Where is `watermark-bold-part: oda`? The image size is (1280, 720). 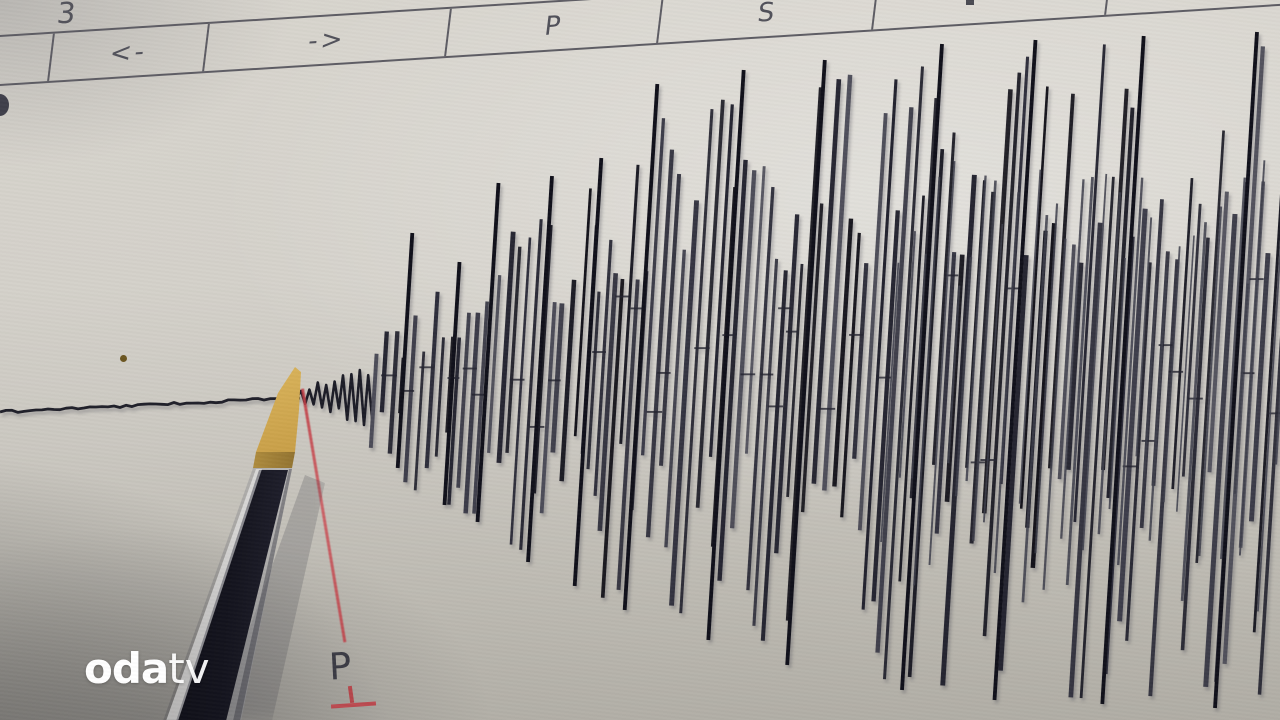 watermark-bold-part: oda is located at coordinates (126, 668).